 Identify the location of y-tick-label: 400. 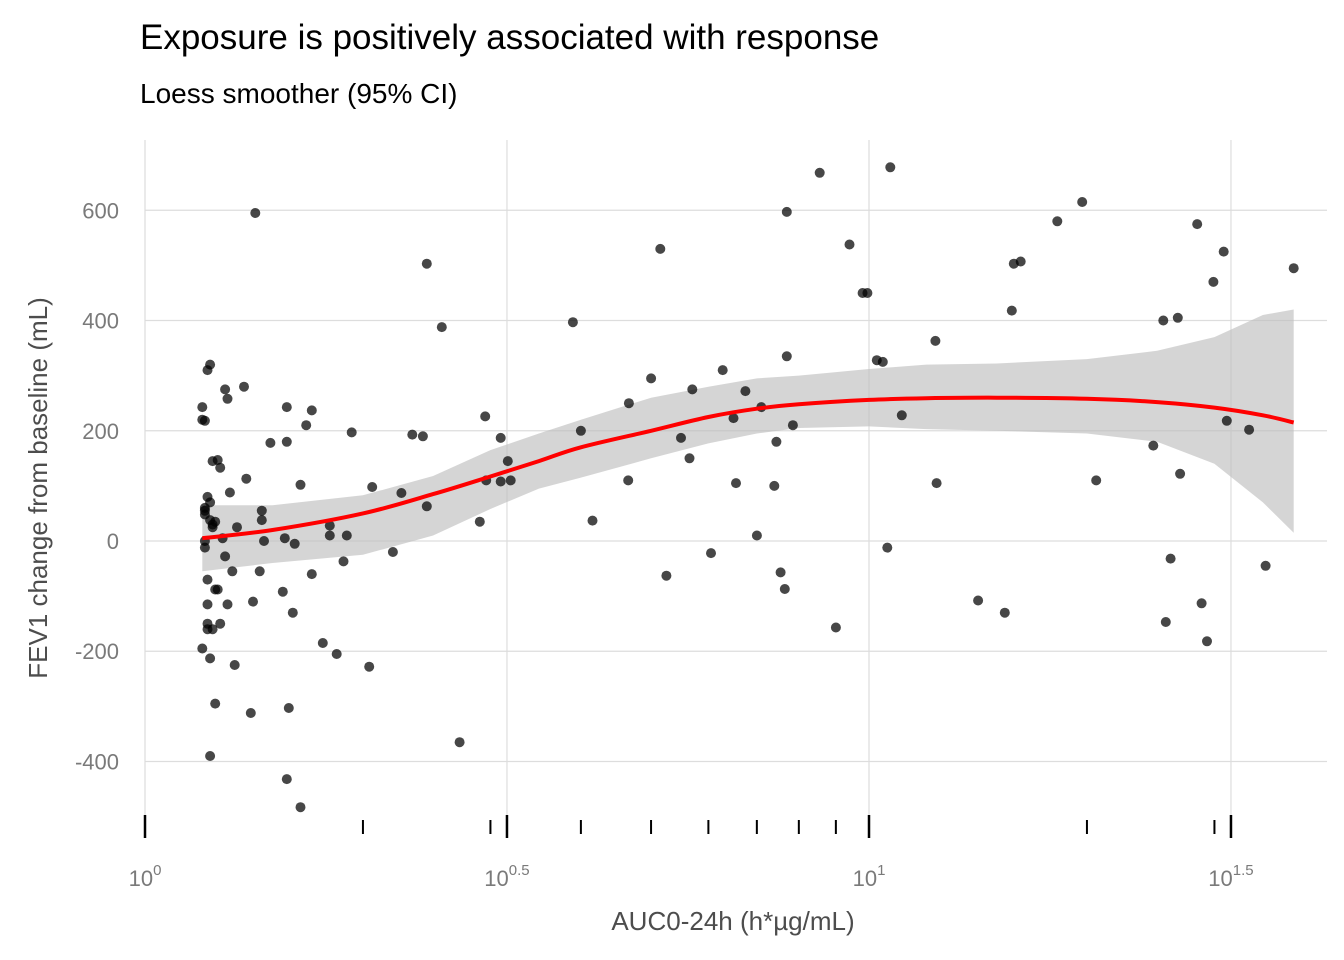
(100, 321).